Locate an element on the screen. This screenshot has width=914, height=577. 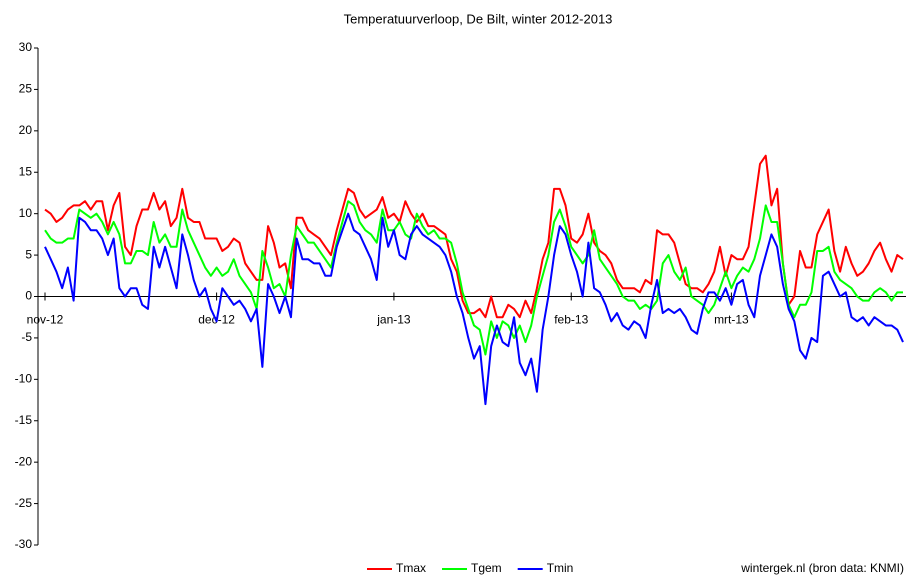
x-tick-label: jan-13 is located at coordinates (393, 320).